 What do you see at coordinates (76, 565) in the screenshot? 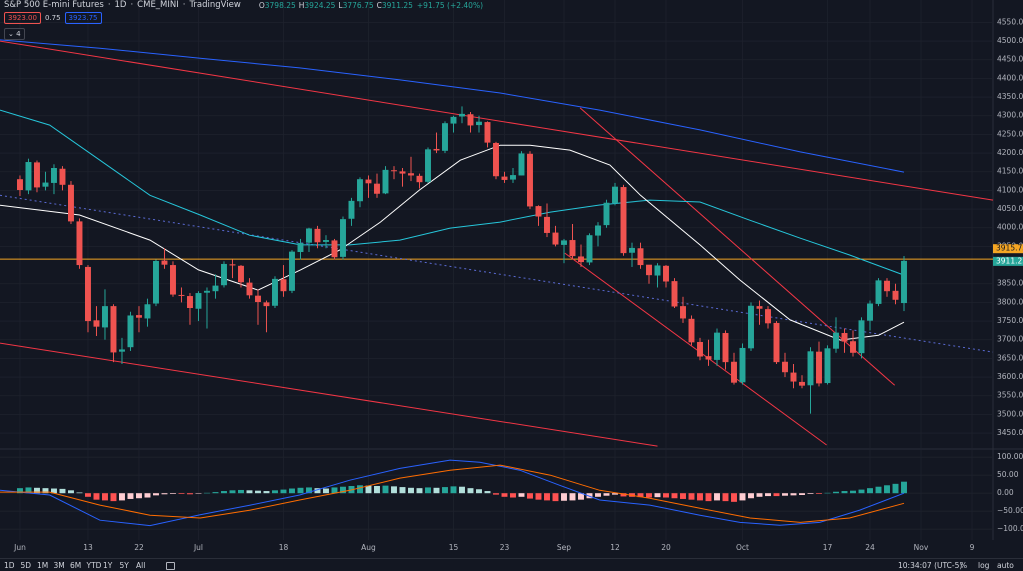
I see `range-button: 6M` at bounding box center [76, 565].